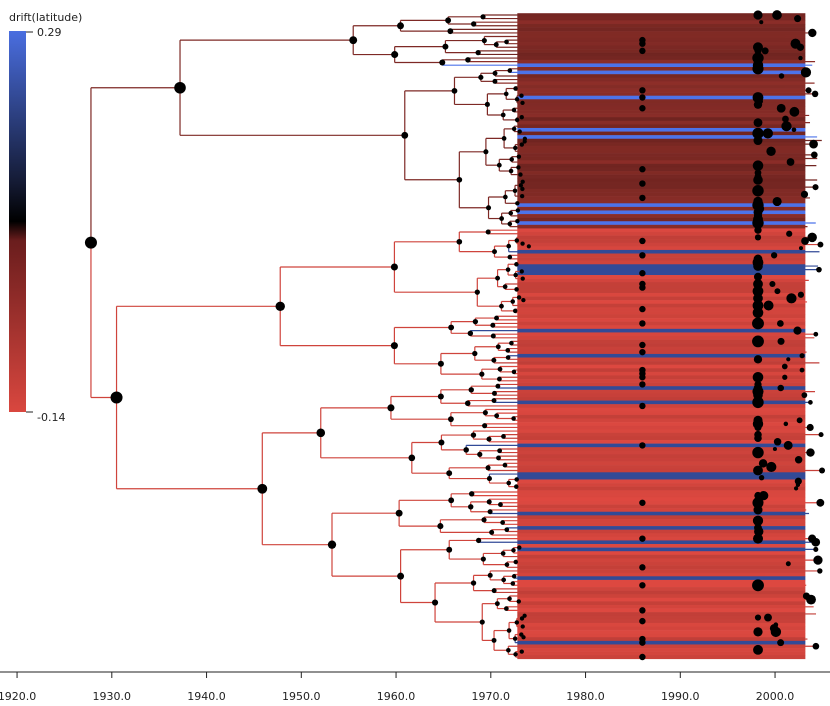 The image size is (830, 706). What do you see at coordinates (396, 696) in the screenshot?
I see `x-tick-label: 1960.0` at bounding box center [396, 696].